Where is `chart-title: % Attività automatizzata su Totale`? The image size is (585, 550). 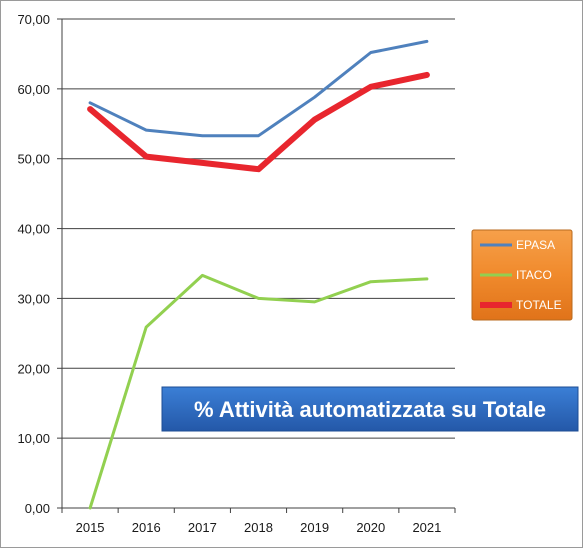 chart-title: % Attività automatizzata su Totale is located at coordinates (370, 409).